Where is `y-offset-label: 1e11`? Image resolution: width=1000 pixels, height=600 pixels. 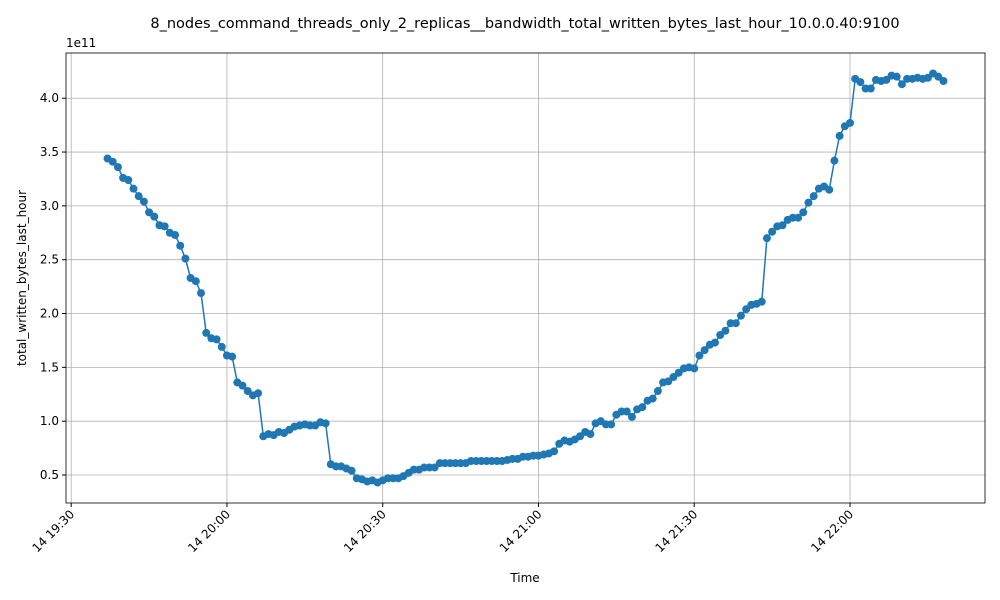
y-offset-label: 1e11 is located at coordinates (81, 43).